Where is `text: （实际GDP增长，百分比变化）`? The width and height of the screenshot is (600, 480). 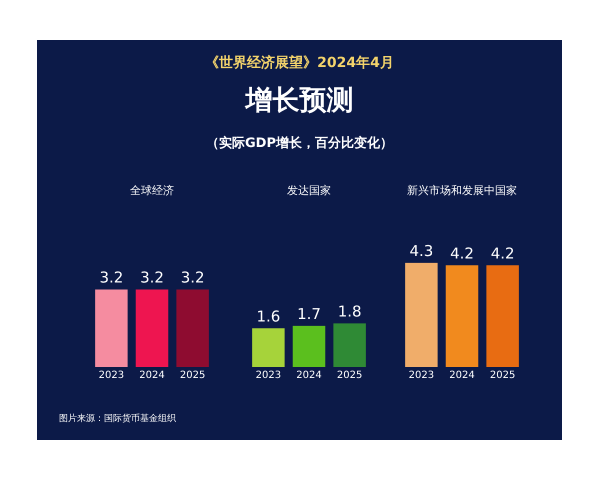
text: （实际GDP增长，百分比变化） is located at coordinates (299, 143).